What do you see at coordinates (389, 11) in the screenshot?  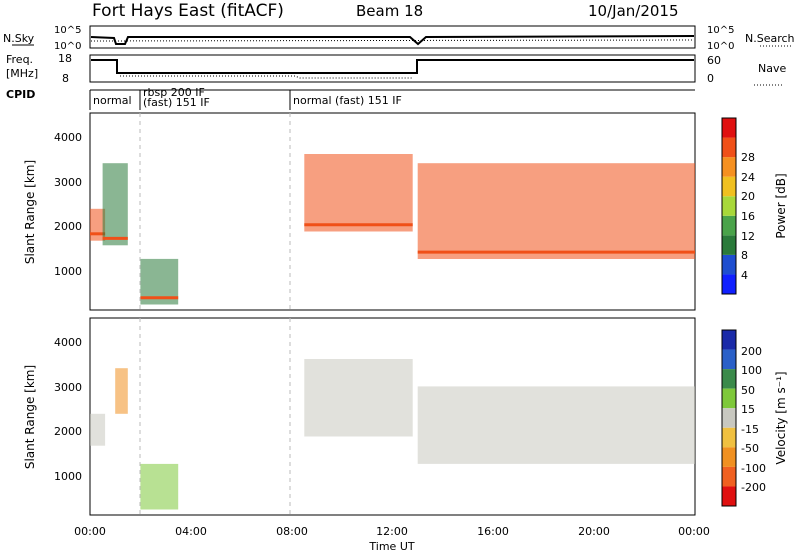 I see `beam-title: Beam 18` at bounding box center [389, 11].